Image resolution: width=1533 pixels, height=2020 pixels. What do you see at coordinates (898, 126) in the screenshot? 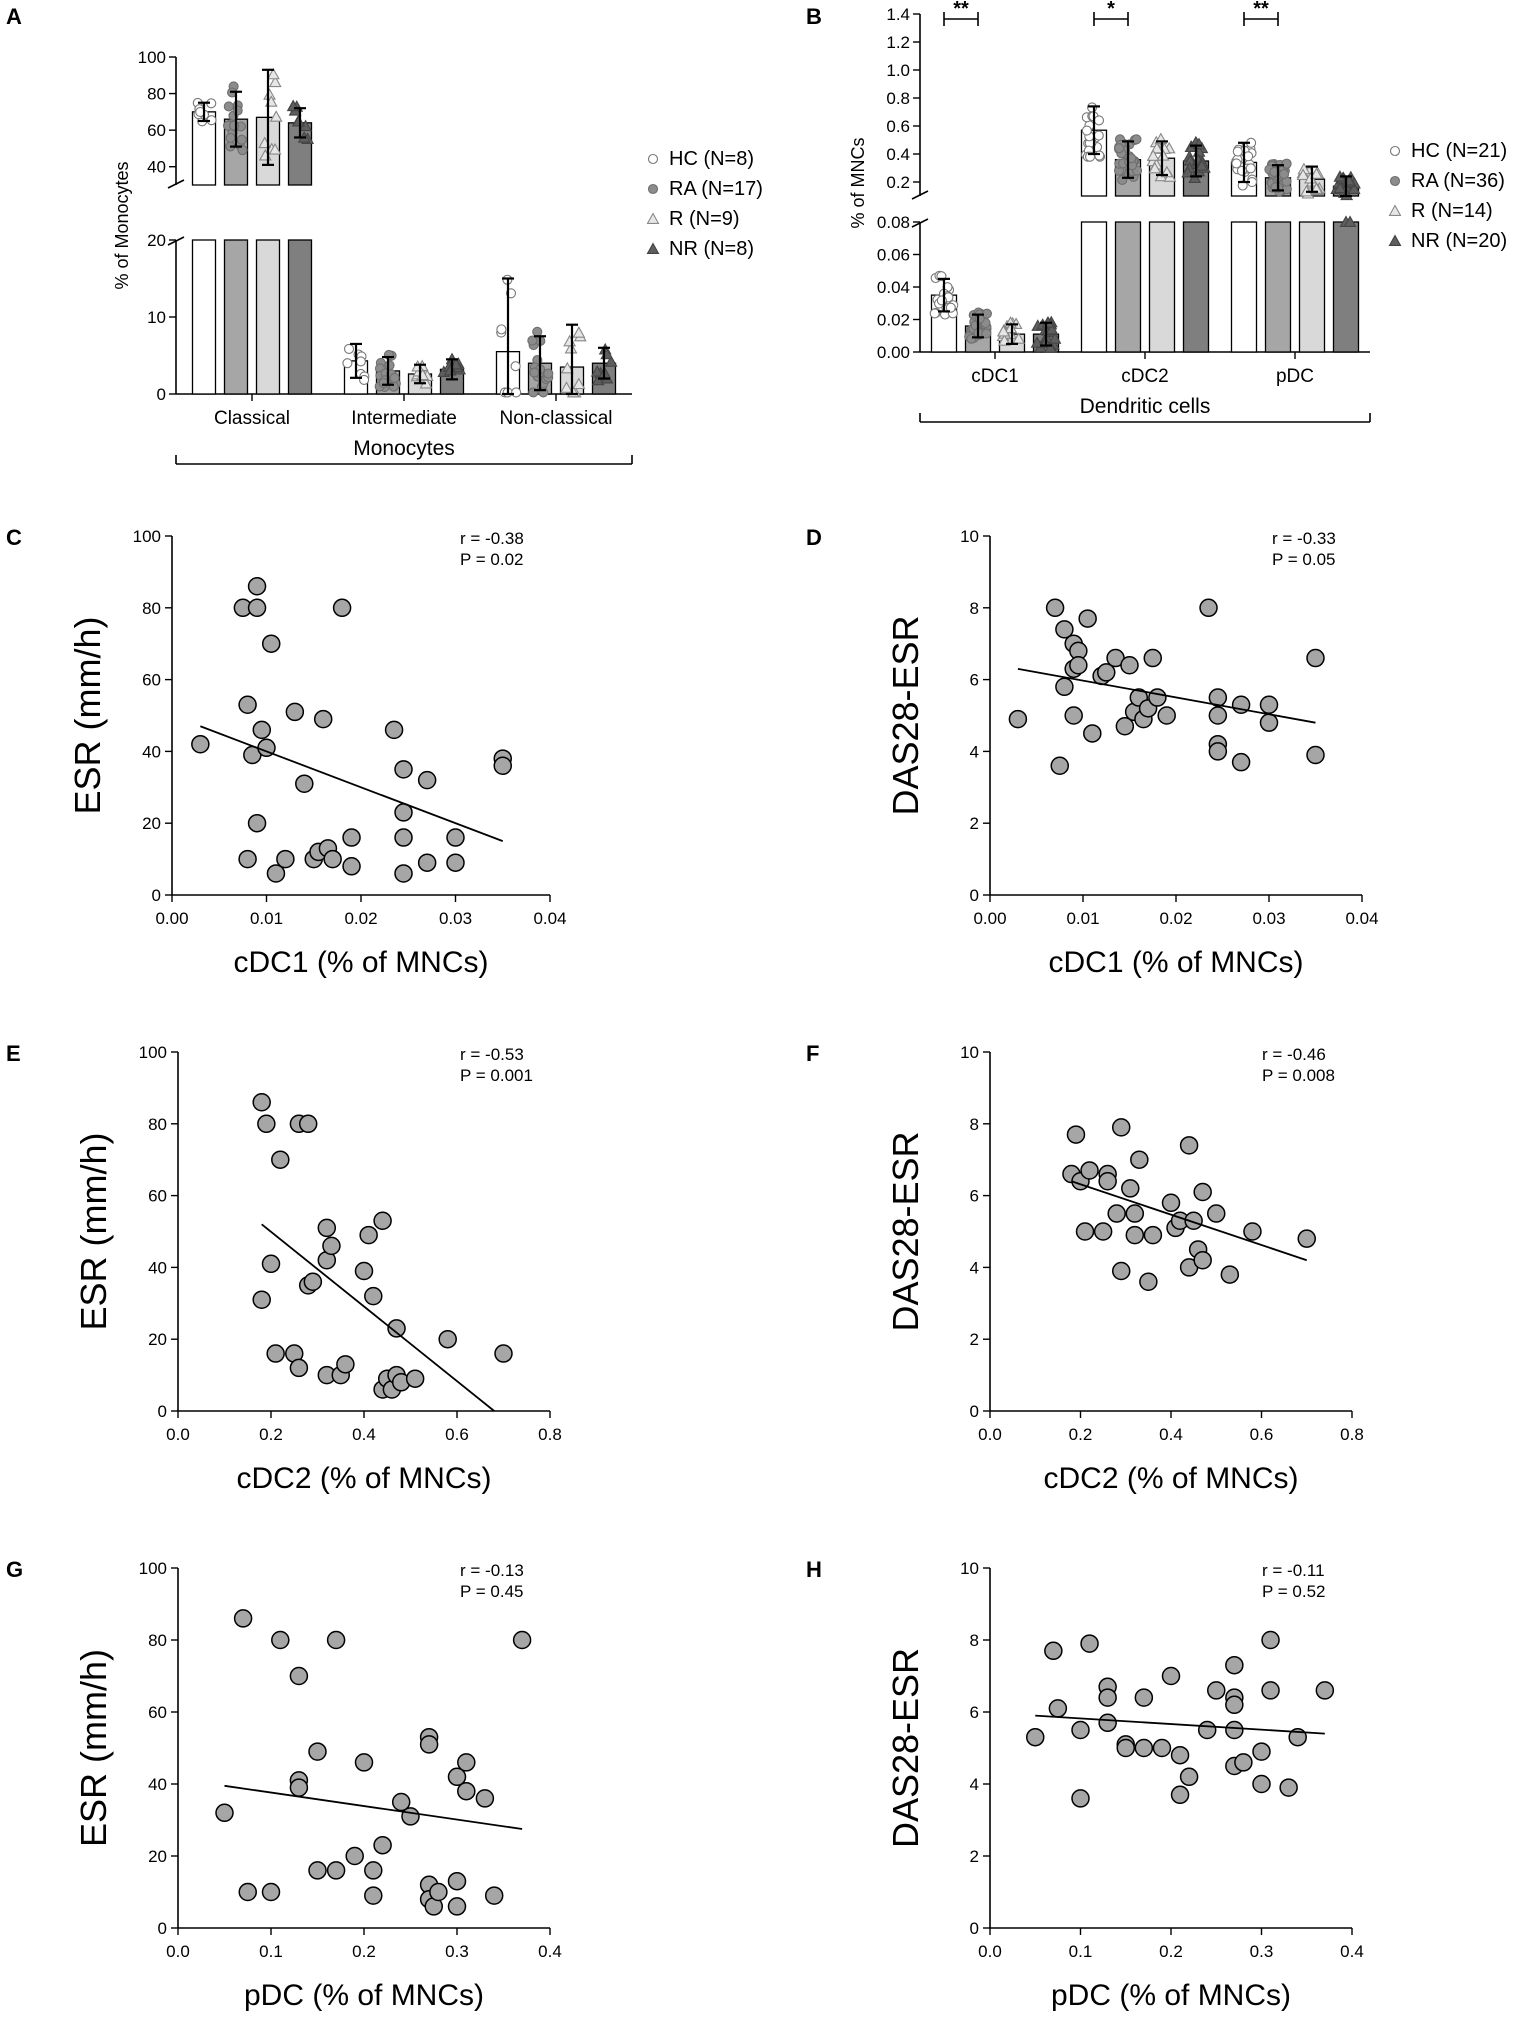
I see `y-tick-label-b: 0.6` at bounding box center [898, 126].